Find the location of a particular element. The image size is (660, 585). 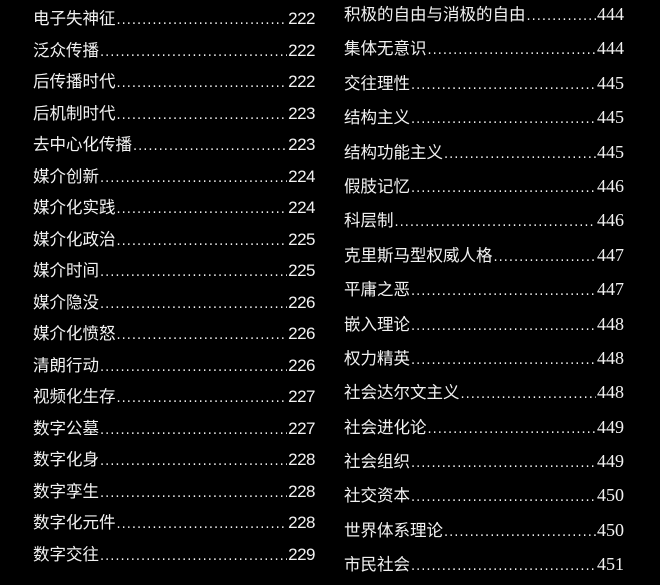

index-entry: 社交资本 450 is located at coordinates (484, 495).